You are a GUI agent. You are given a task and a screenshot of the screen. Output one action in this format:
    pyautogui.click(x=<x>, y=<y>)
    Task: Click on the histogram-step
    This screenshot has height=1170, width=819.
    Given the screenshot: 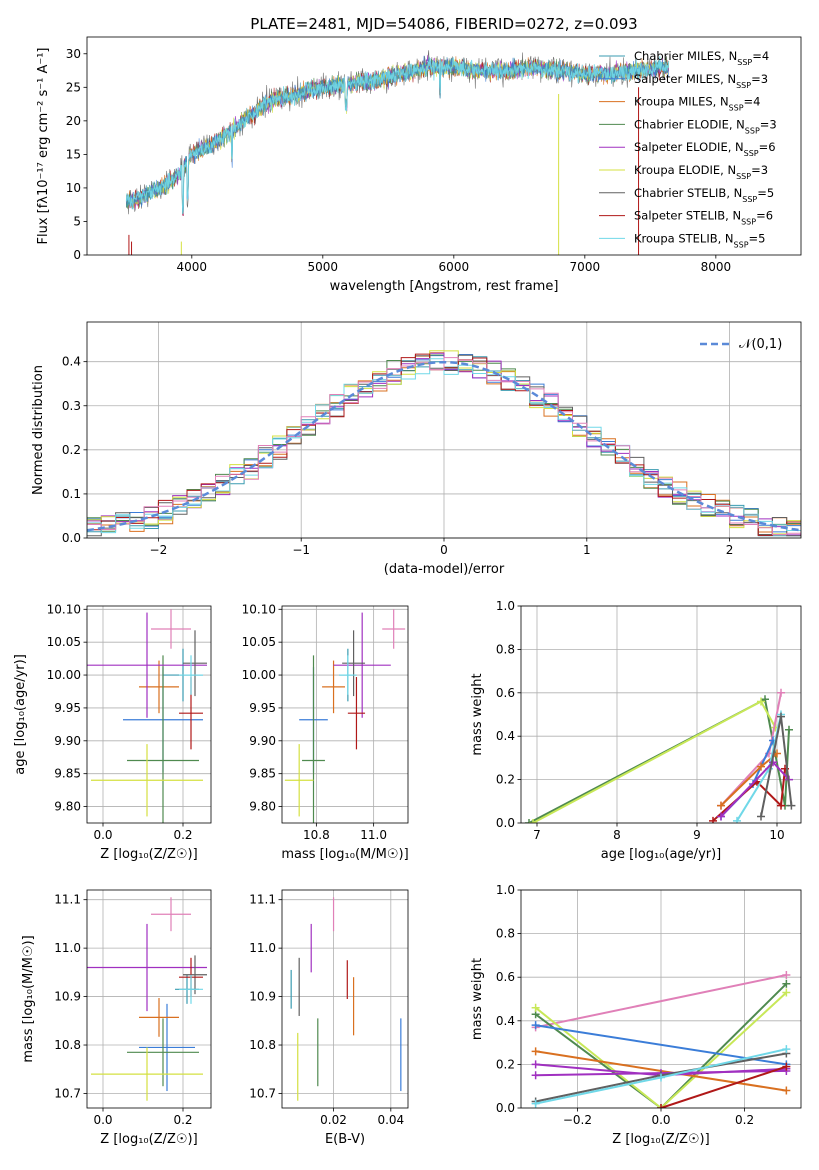 What is the action you would take?
    pyautogui.click(x=444, y=446)
    